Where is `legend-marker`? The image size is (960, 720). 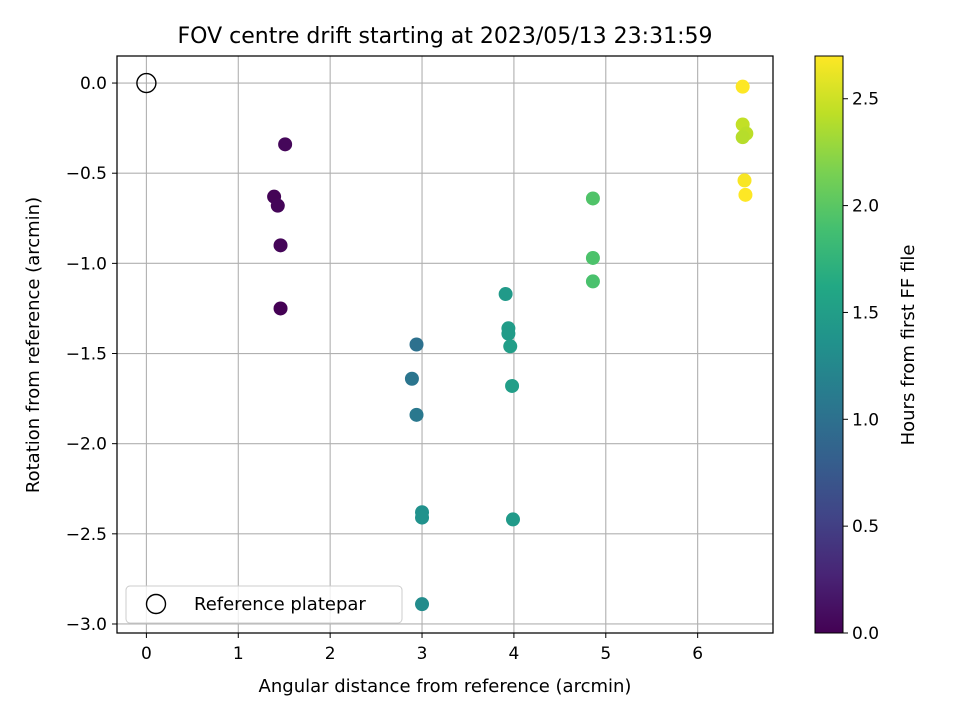
legend-marker is located at coordinates (156, 604).